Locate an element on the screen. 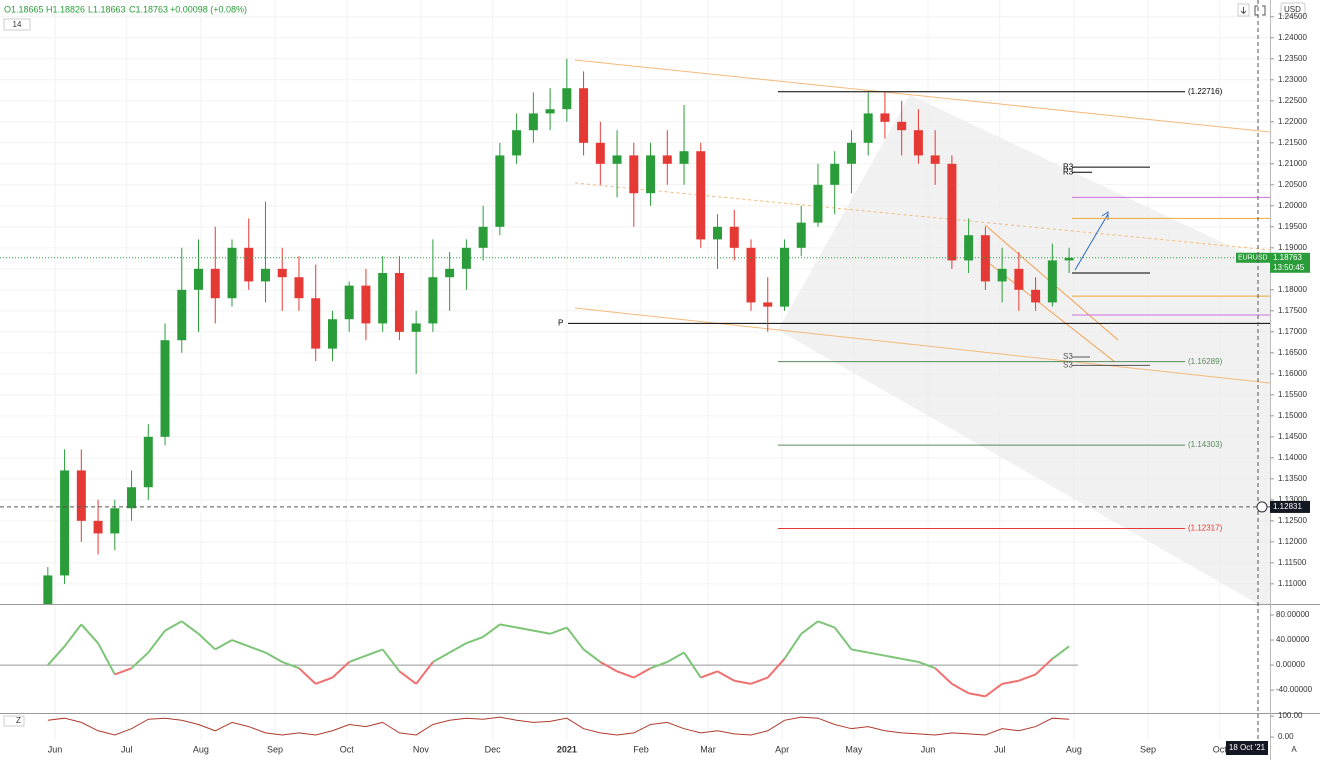 This screenshot has width=1320, height=760. crosshair-box is located at coordinates (1290, 506).